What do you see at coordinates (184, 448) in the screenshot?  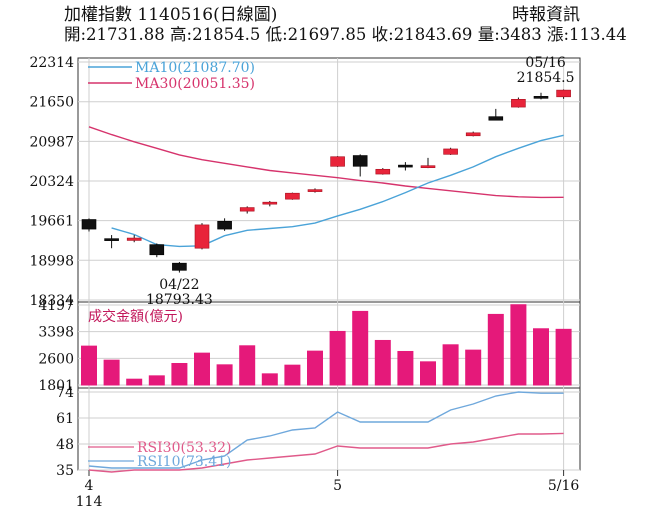 I see `rsi-legend-label-rsi30: RSI30(53.32)` at bounding box center [184, 448].